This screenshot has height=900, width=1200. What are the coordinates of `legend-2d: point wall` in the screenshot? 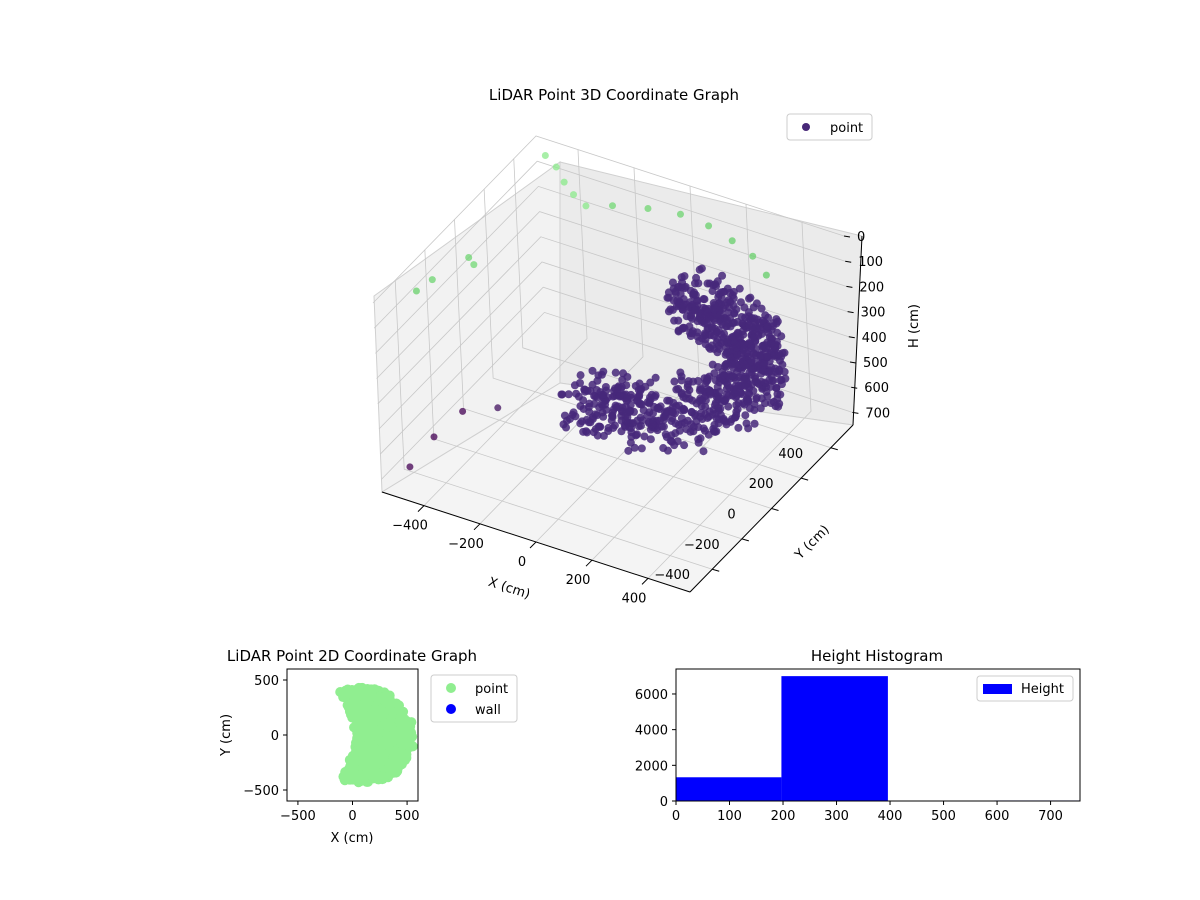 It's located at (474, 698).